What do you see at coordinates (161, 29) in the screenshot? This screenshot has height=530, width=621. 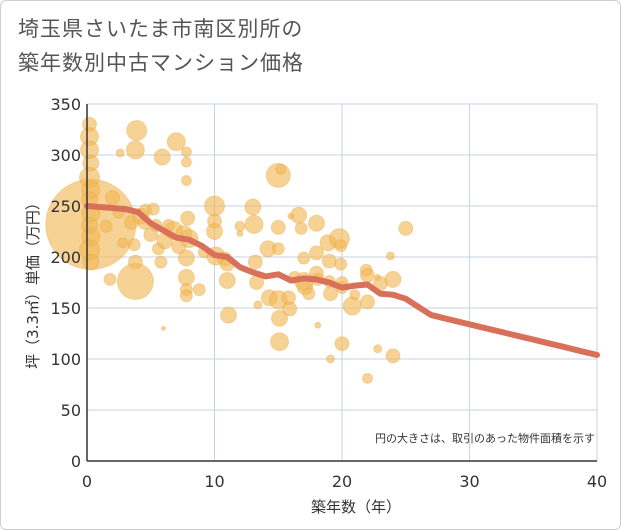 I see `title-line-1: 埼玉県さいたま市南区別所の` at bounding box center [161, 29].